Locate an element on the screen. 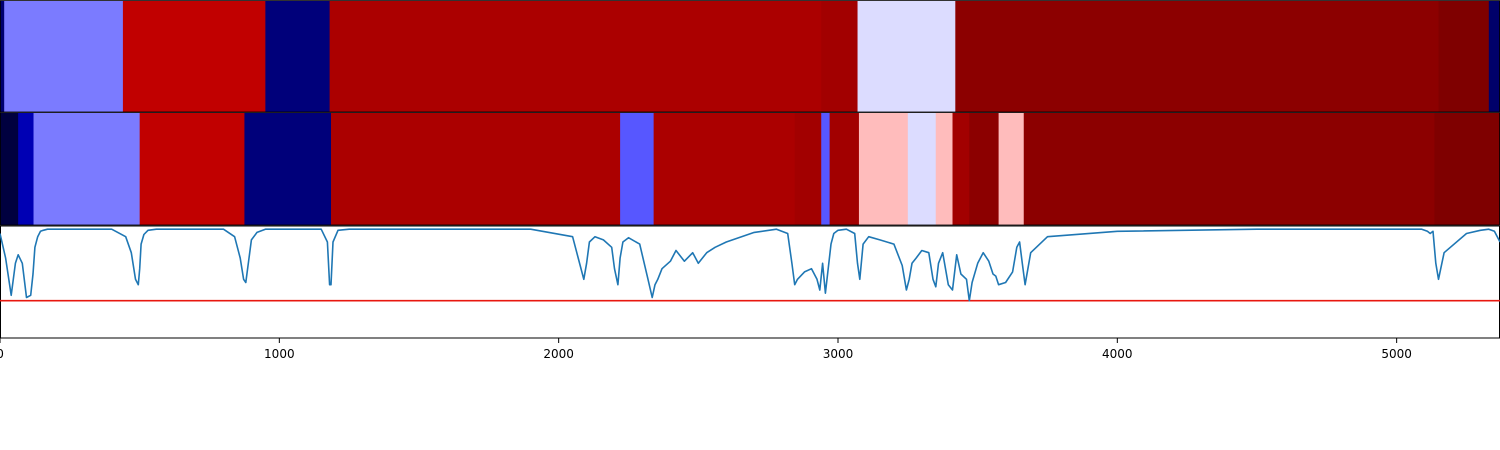 The width and height of the screenshot is (1500, 450). x-tick-label-2000: 2000 is located at coordinates (558, 354).